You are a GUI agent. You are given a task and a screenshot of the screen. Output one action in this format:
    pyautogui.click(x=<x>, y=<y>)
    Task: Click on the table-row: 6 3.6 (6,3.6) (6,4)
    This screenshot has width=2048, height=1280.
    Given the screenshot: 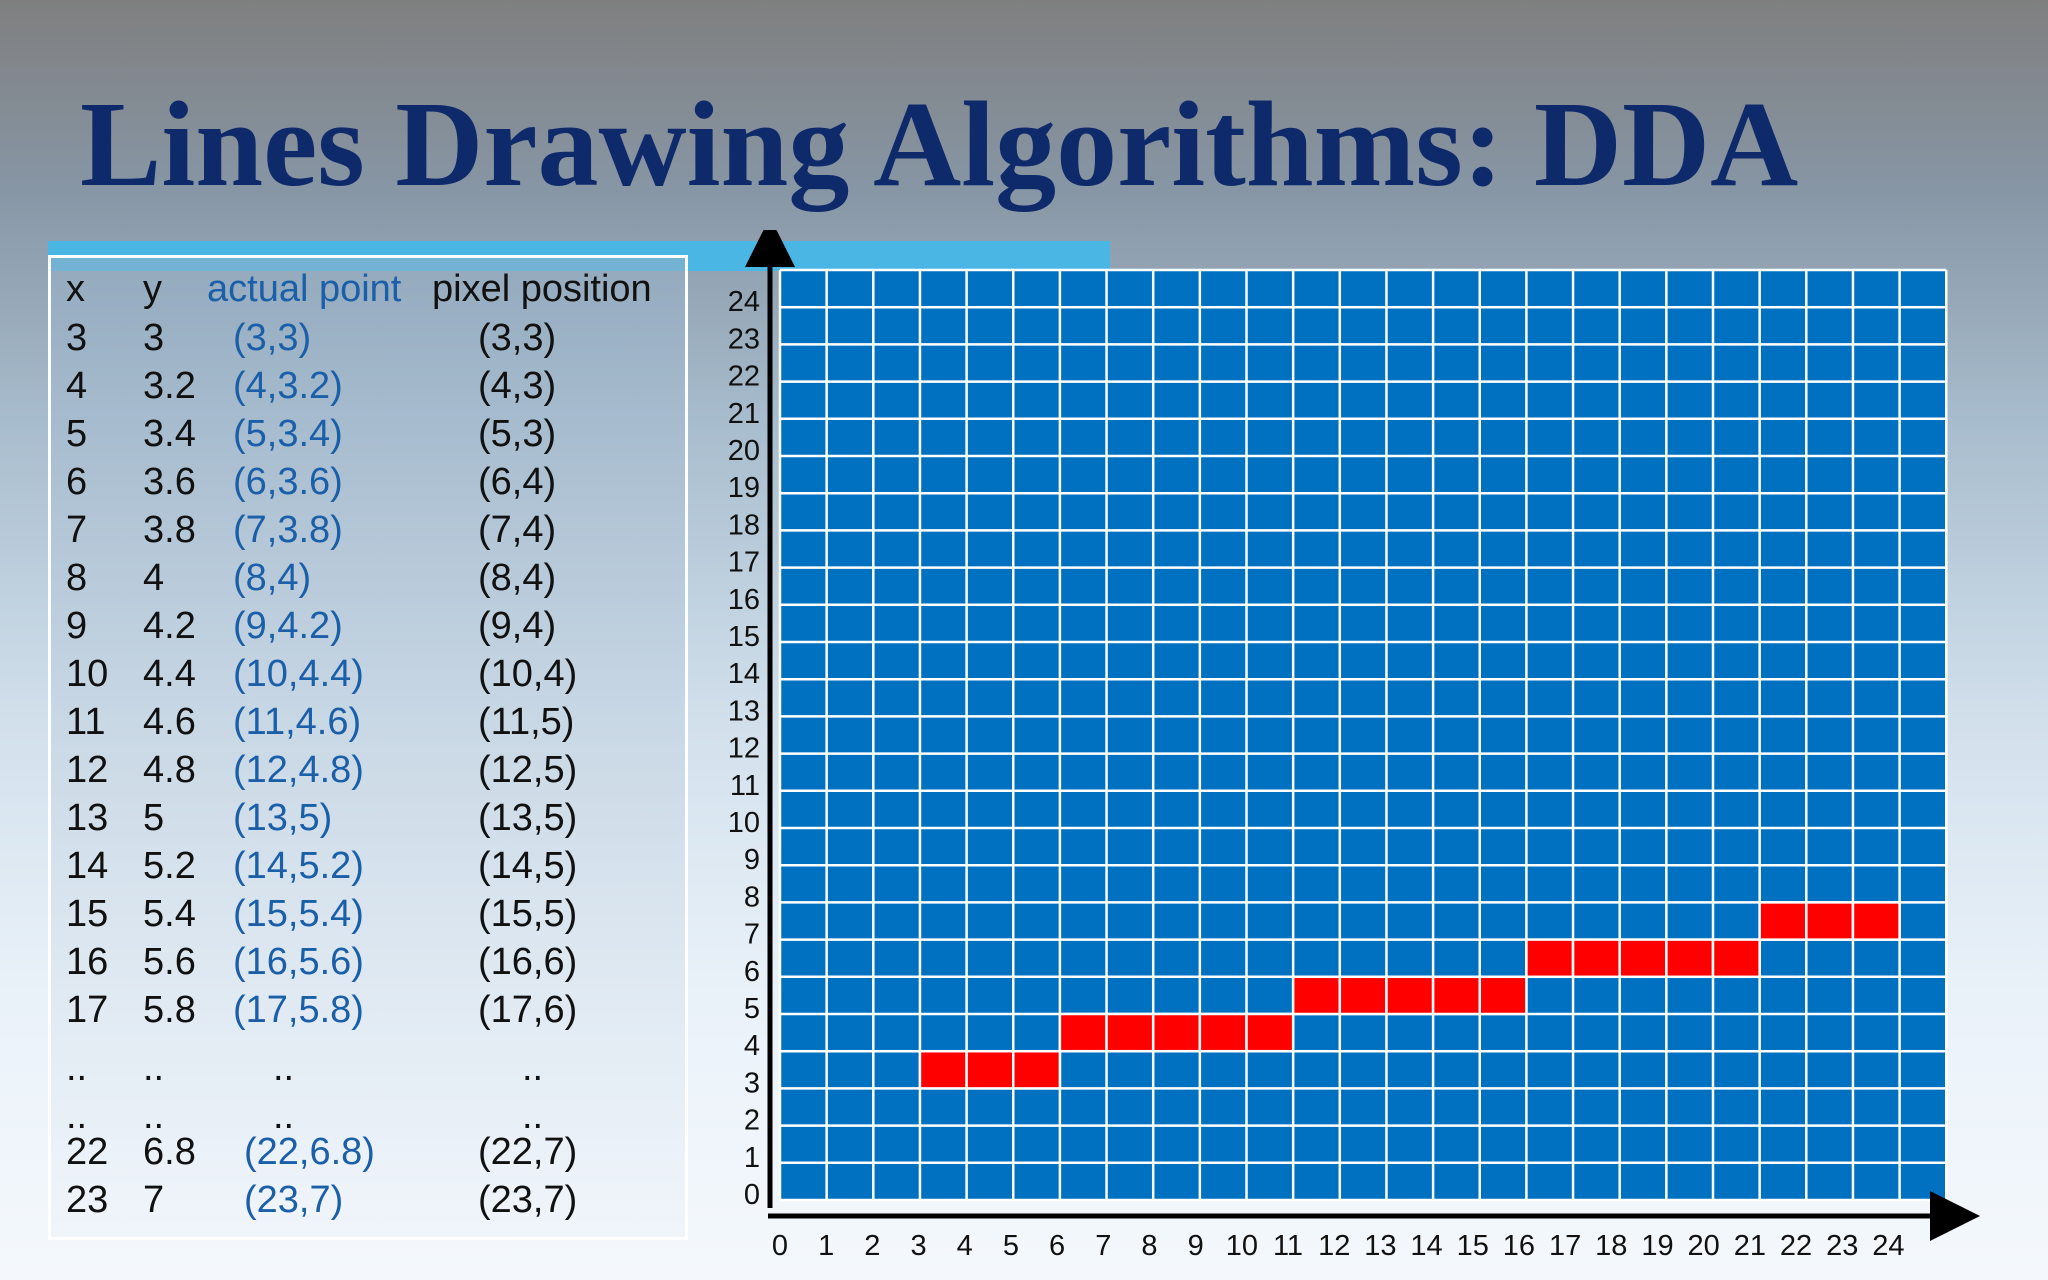 What is the action you would take?
    pyautogui.click(x=350, y=482)
    